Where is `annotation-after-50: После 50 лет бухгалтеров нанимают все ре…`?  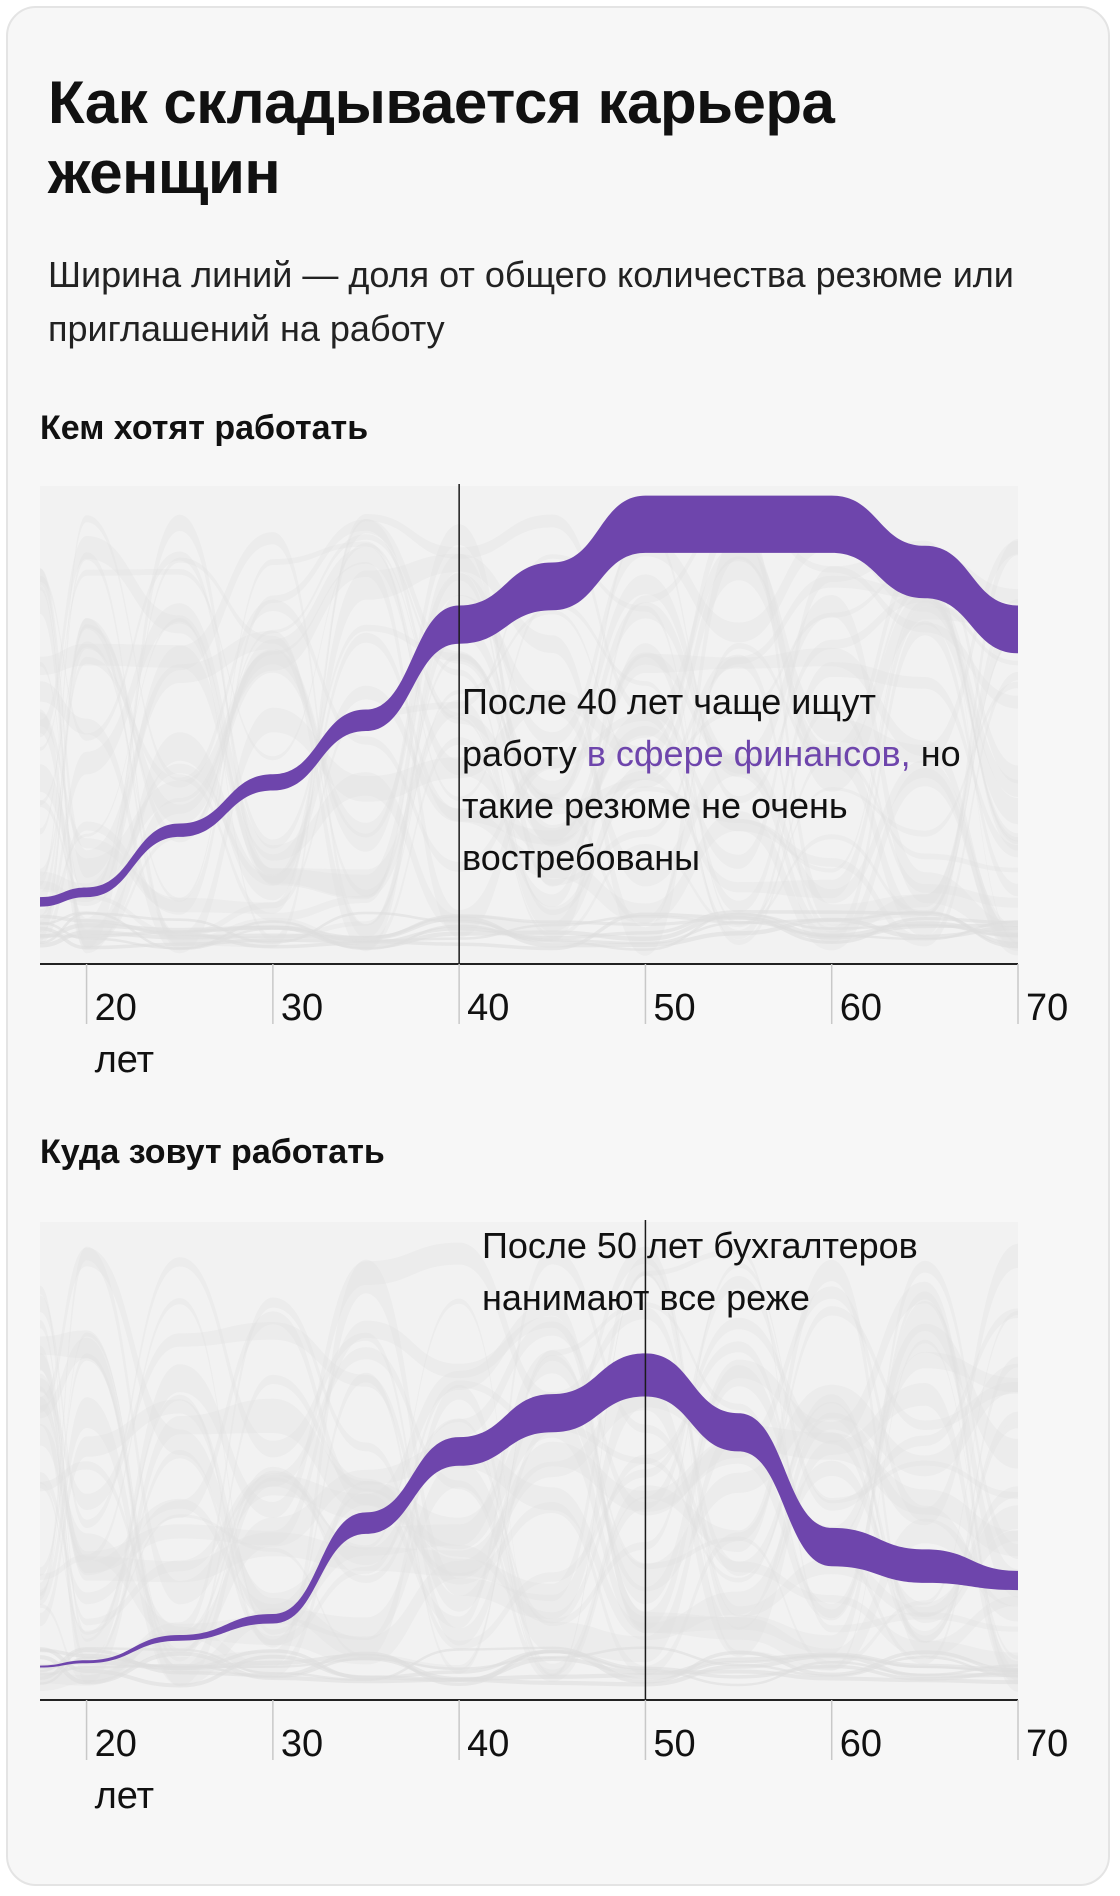 annotation-after-50: После 50 лет бухгалтеров нанимают все ре… is located at coordinates (700, 1271).